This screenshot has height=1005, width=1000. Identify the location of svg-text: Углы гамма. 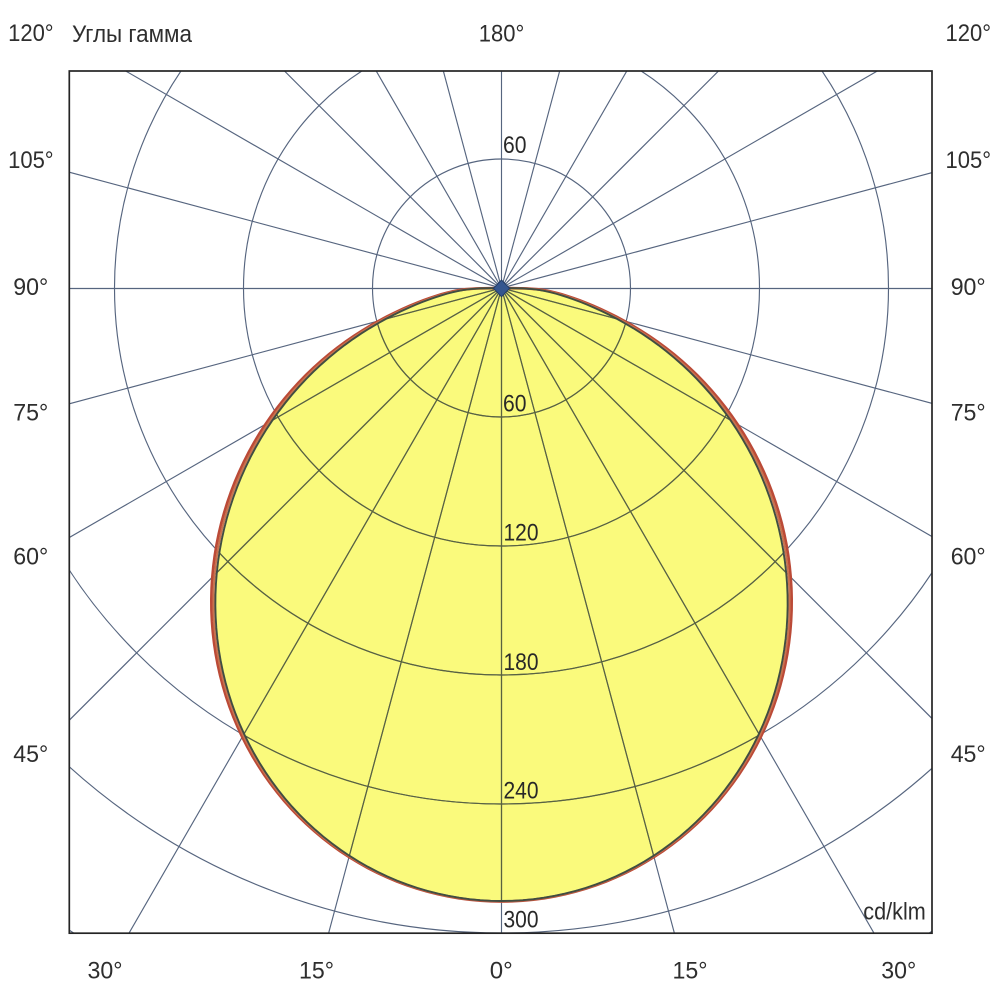
(132, 34).